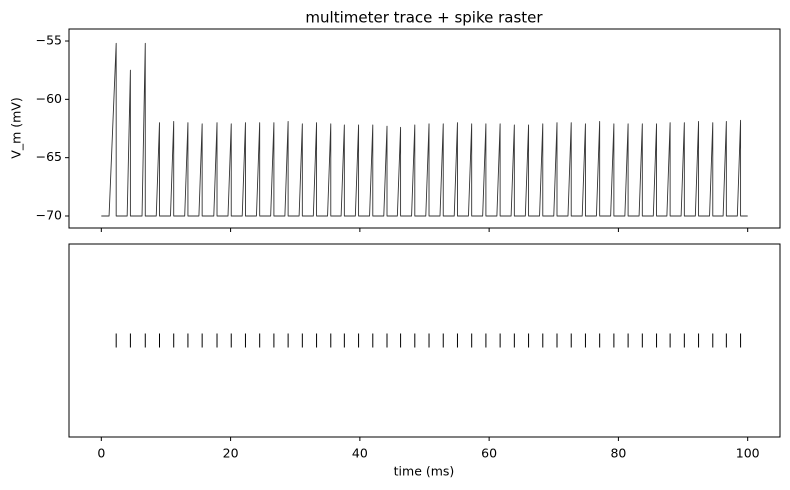 This screenshot has width=790, height=490. Describe the element at coordinates (16, 127) in the screenshot. I see `y-axis-label: V_m (mV)` at that location.